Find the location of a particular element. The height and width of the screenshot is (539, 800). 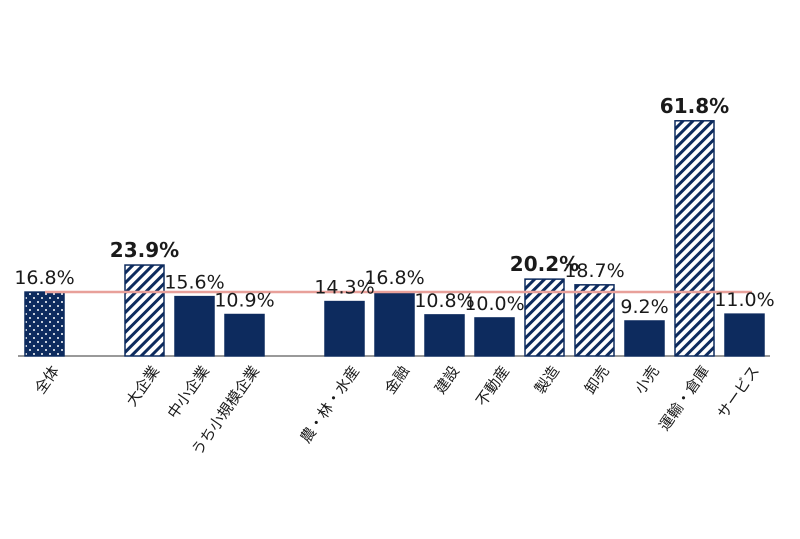

category-label-9: 卸売 is located at coordinates (597, 379).